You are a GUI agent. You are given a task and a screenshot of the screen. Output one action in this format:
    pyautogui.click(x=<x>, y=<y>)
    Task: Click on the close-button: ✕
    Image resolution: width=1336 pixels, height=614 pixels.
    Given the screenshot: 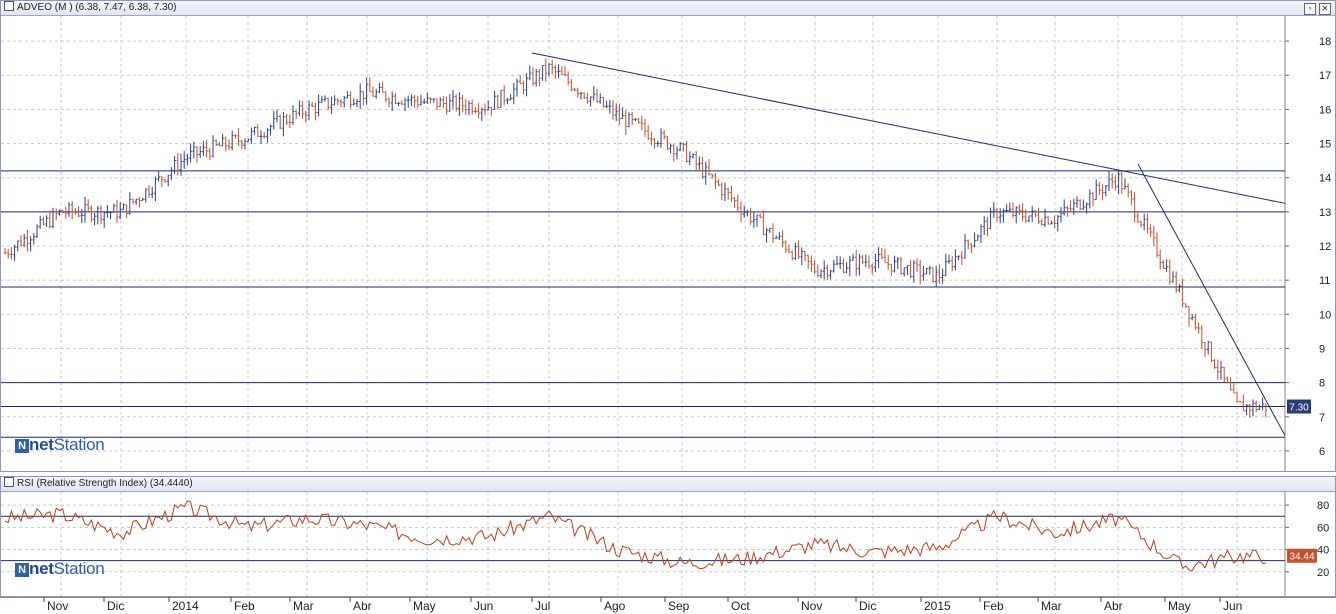 What is the action you would take?
    pyautogui.click(x=1325, y=9)
    